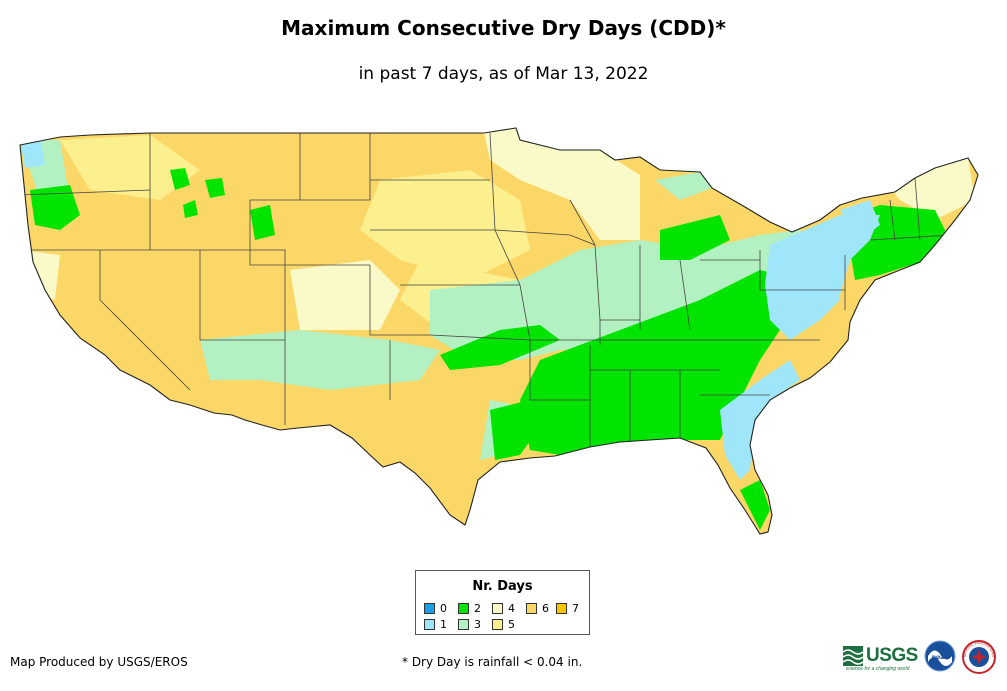 The height and width of the screenshot is (691, 1007). What do you see at coordinates (511, 624) in the screenshot?
I see `legend-label: 5` at bounding box center [511, 624].